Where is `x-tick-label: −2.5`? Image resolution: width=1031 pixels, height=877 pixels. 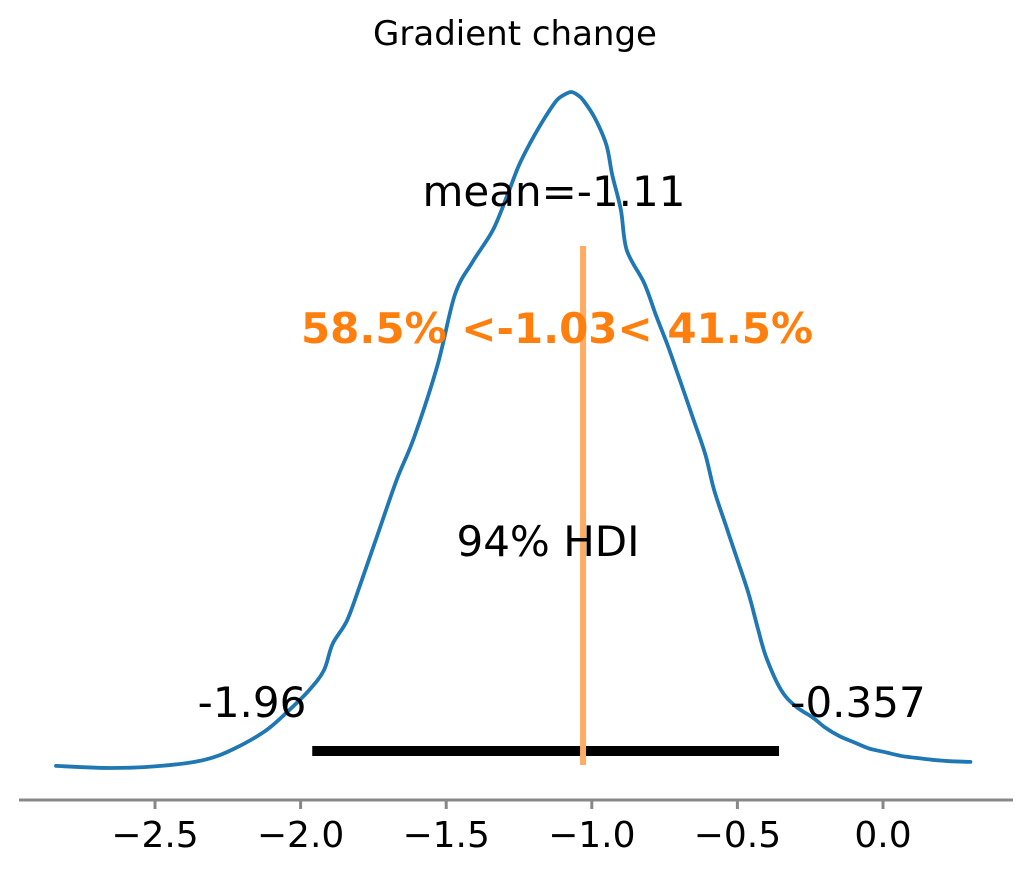
x-tick-label: −2.5 is located at coordinates (155, 835).